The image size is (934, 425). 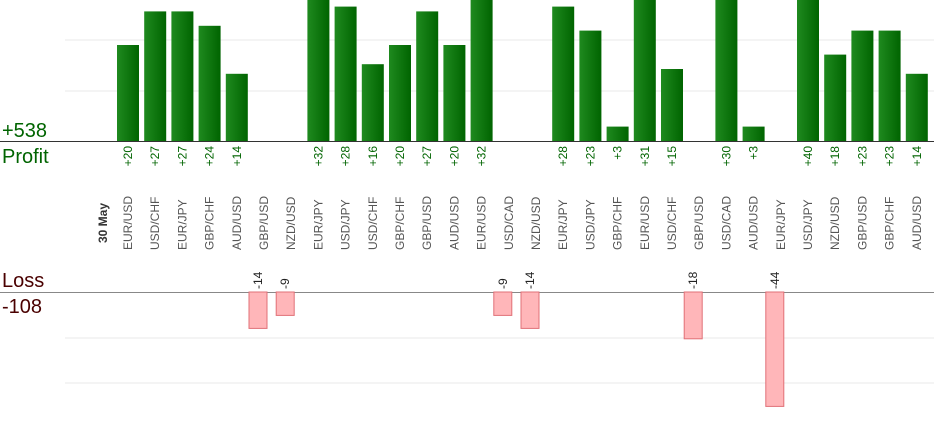 I want to click on profit-value-label-8: +28, so click(x=346, y=156).